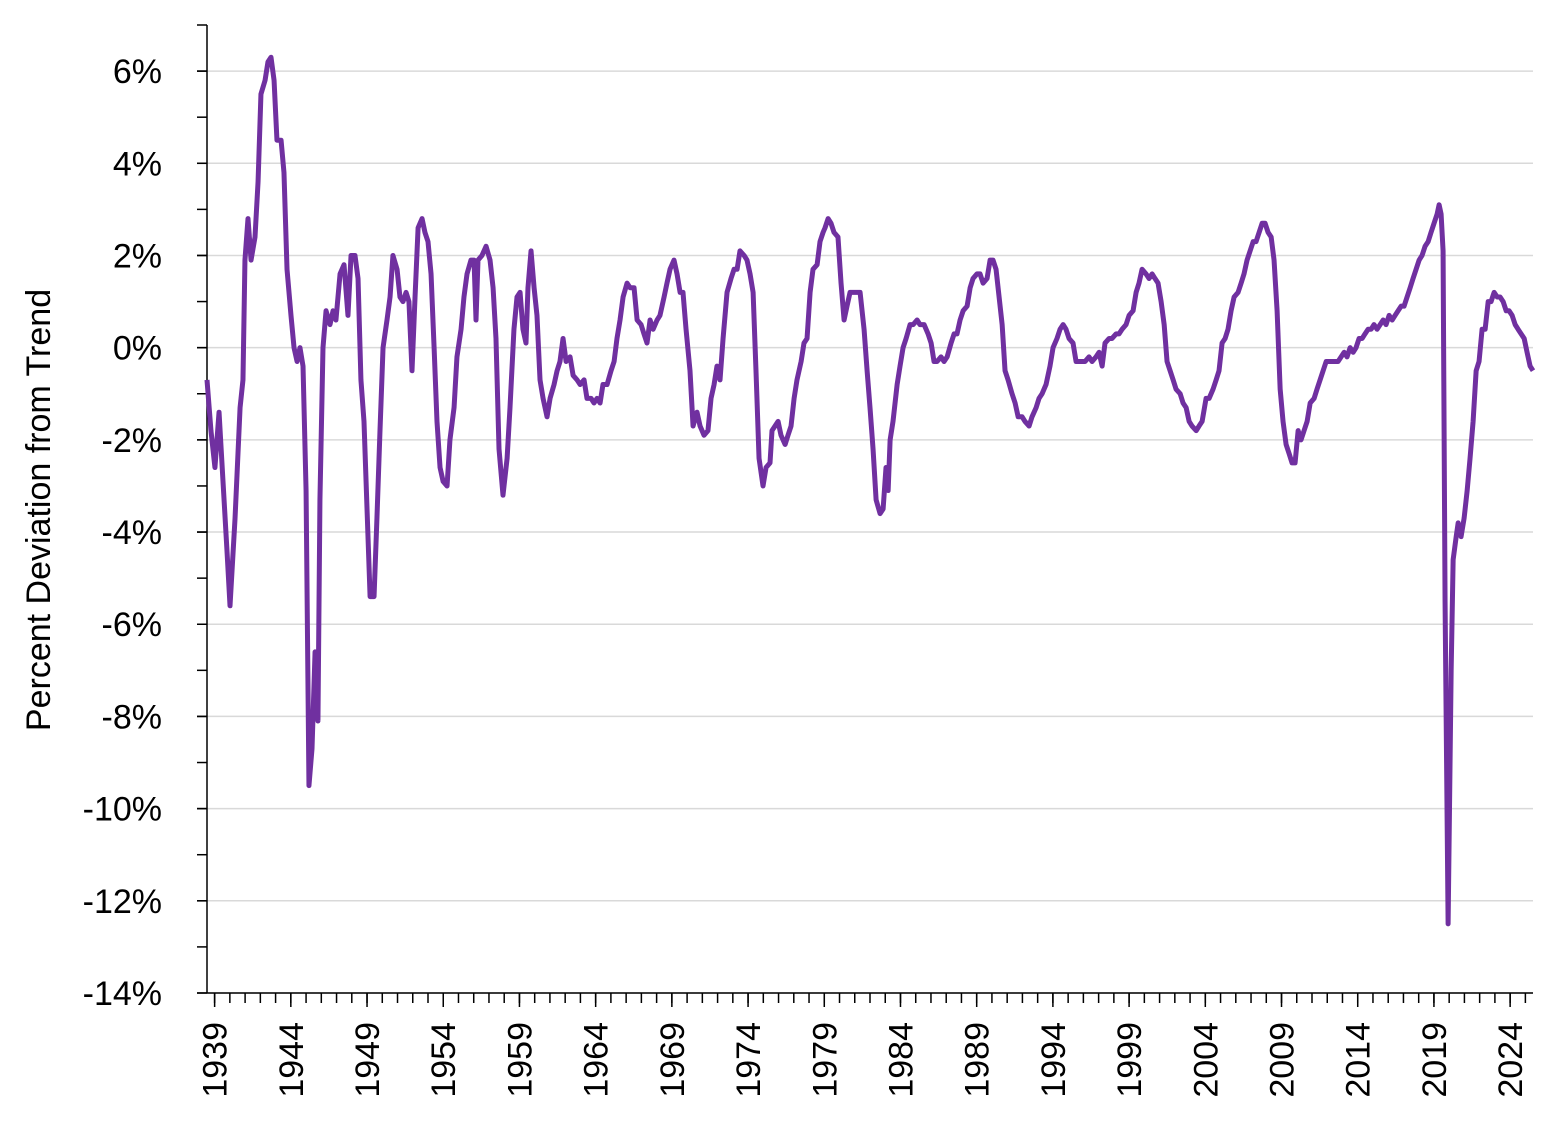  Describe the element at coordinates (825, 1060) in the screenshot. I see `x-tick-label: 1979` at that location.